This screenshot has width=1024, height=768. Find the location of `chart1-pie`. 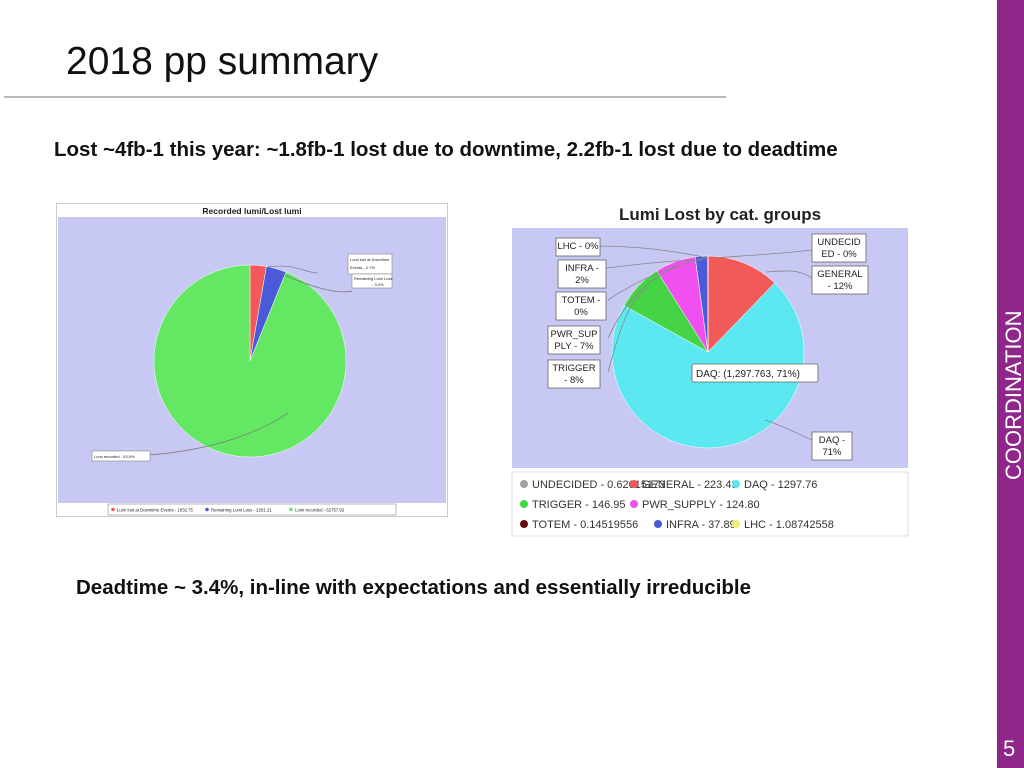

chart1-pie is located at coordinates (250, 361).